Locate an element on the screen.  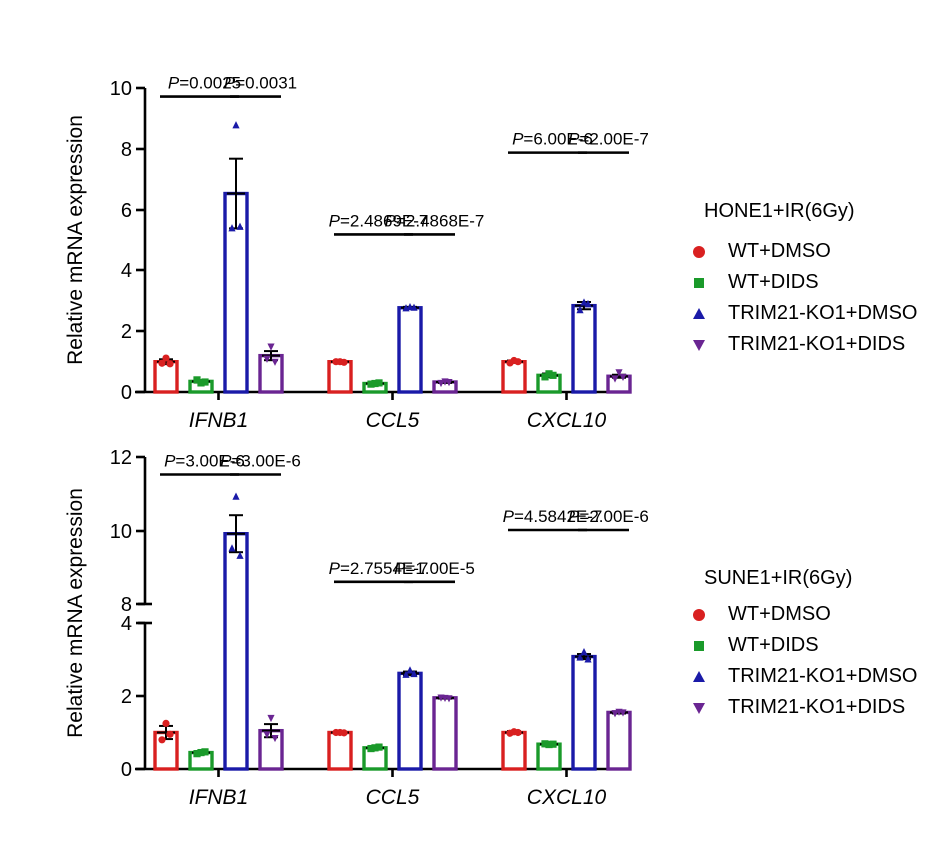
p-value-label: P=0.0025 is located at coordinates (204, 83).